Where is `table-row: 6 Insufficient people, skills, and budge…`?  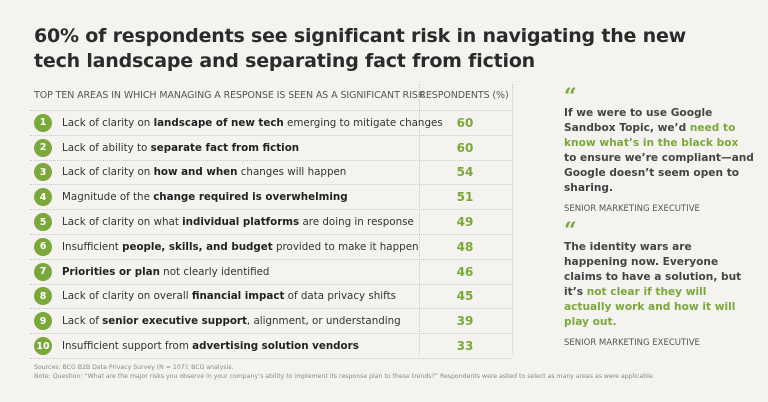 table-row: 6 Insufficient people, skills, and budge… is located at coordinates (271, 246).